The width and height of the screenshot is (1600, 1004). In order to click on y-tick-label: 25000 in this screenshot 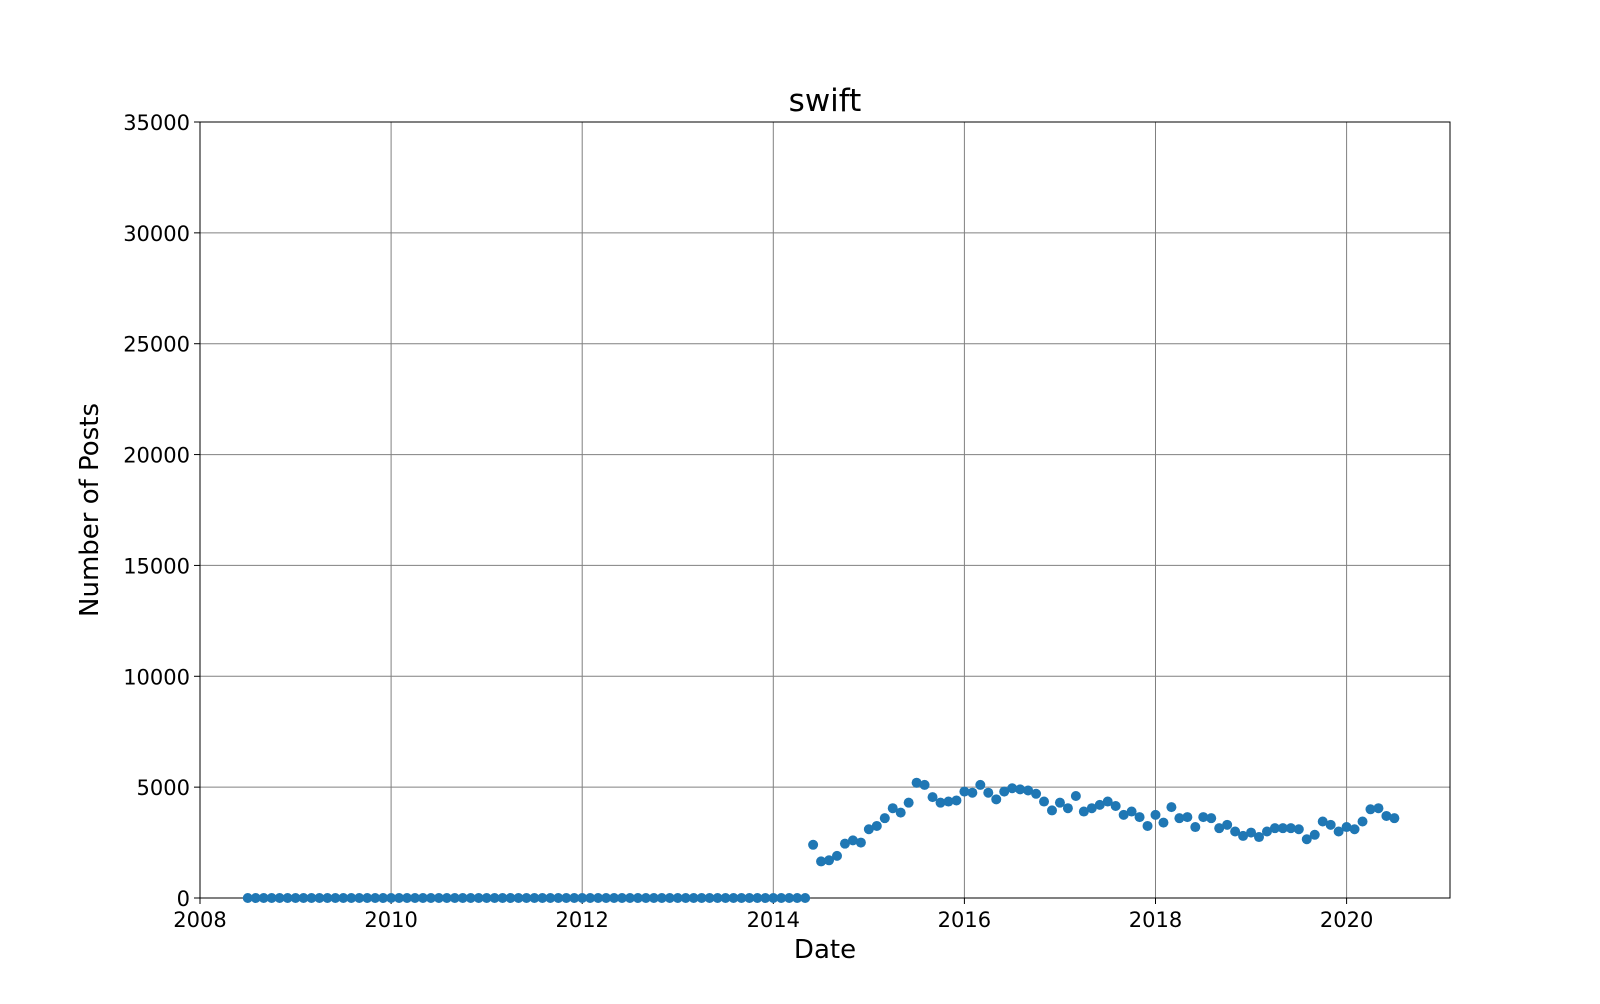, I will do `click(156, 345)`.